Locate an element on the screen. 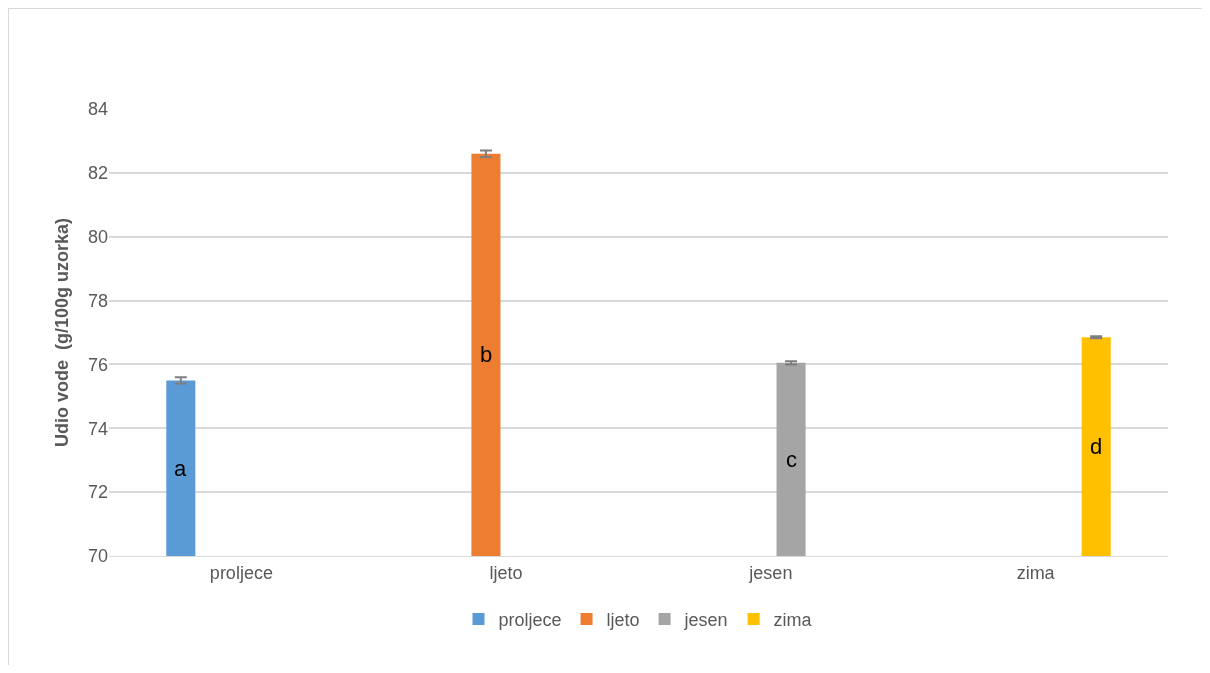 The width and height of the screenshot is (1210, 673). y-tick-label: 72 is located at coordinates (97, 492).